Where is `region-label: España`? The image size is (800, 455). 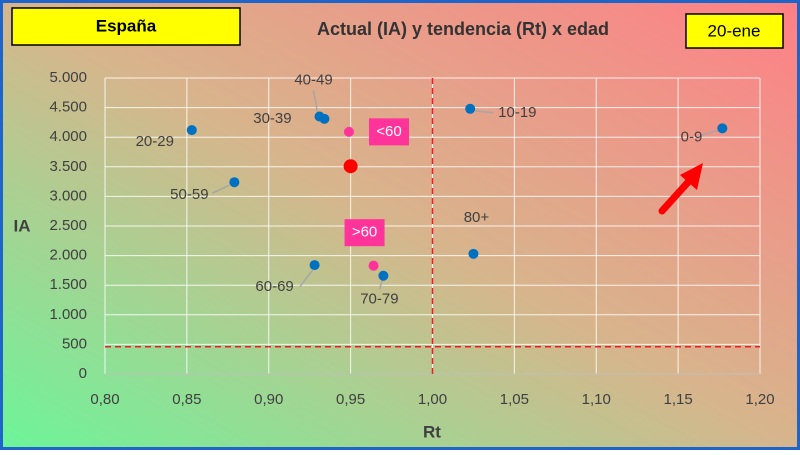
region-label: España is located at coordinates (126, 25).